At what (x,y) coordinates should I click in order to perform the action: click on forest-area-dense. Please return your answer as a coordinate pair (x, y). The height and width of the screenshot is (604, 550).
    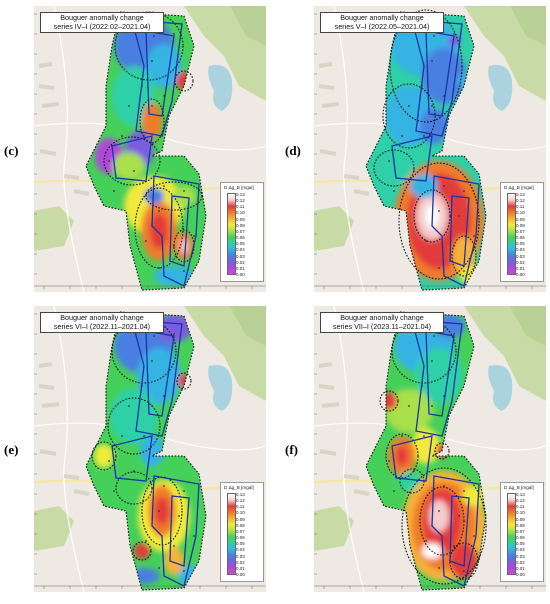
    Looking at the image, I should click on (528, 26).